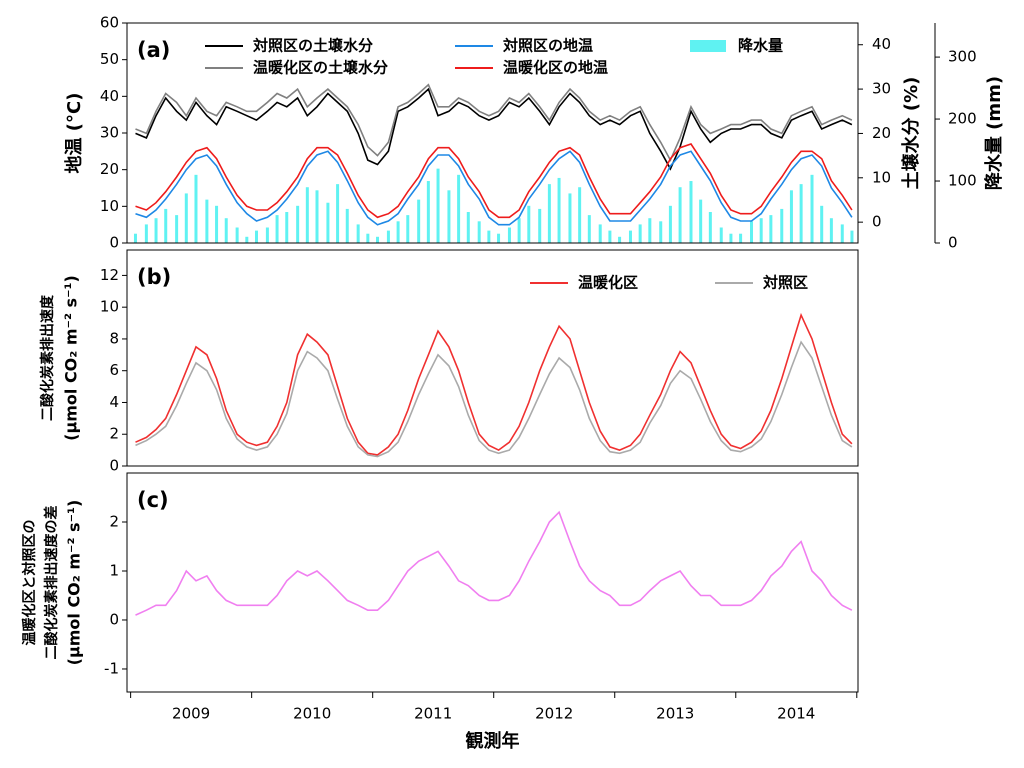 This screenshot has height=768, width=1024. What do you see at coordinates (608, 283) in the screenshot?
I see `legend-label: 温暖化区` at bounding box center [608, 283].